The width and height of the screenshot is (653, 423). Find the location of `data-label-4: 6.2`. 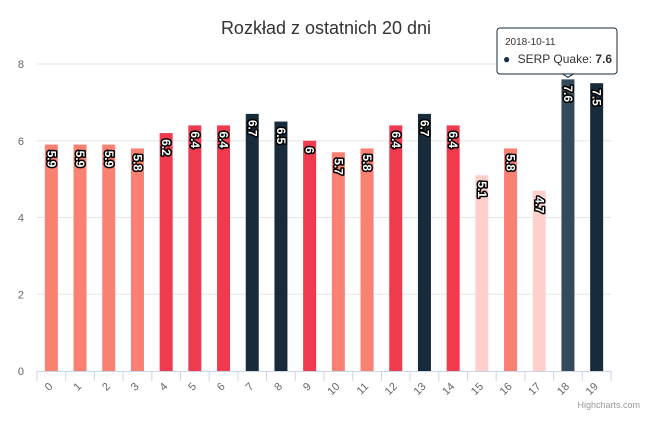

data-label-4: 6.2 is located at coordinates (166, 147).